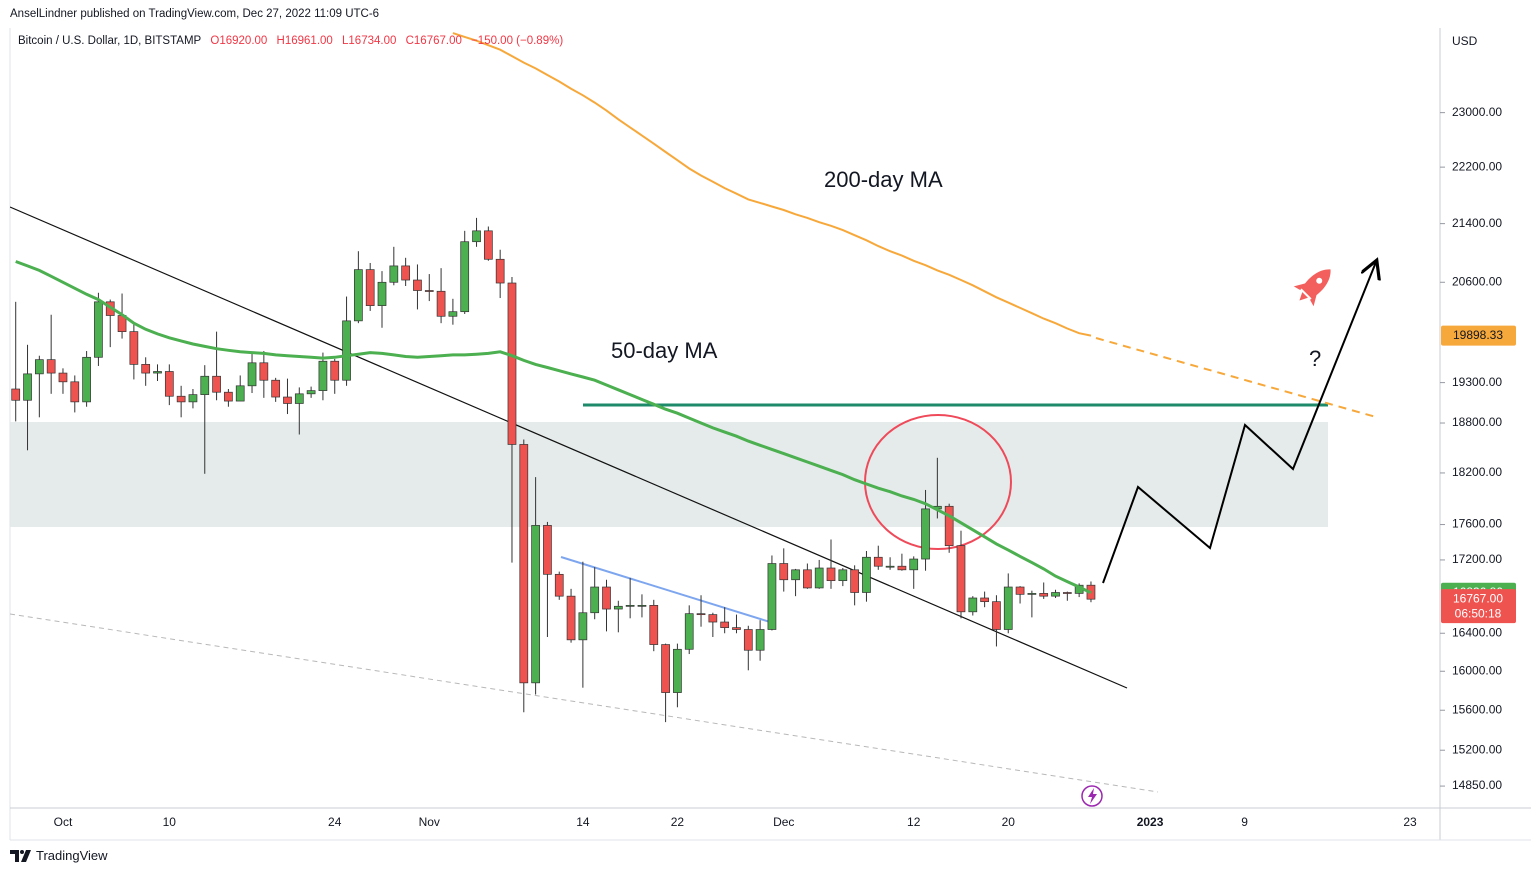 The image size is (1531, 875). What do you see at coordinates (72, 855) in the screenshot?
I see `footer-text: TradingView` at bounding box center [72, 855].